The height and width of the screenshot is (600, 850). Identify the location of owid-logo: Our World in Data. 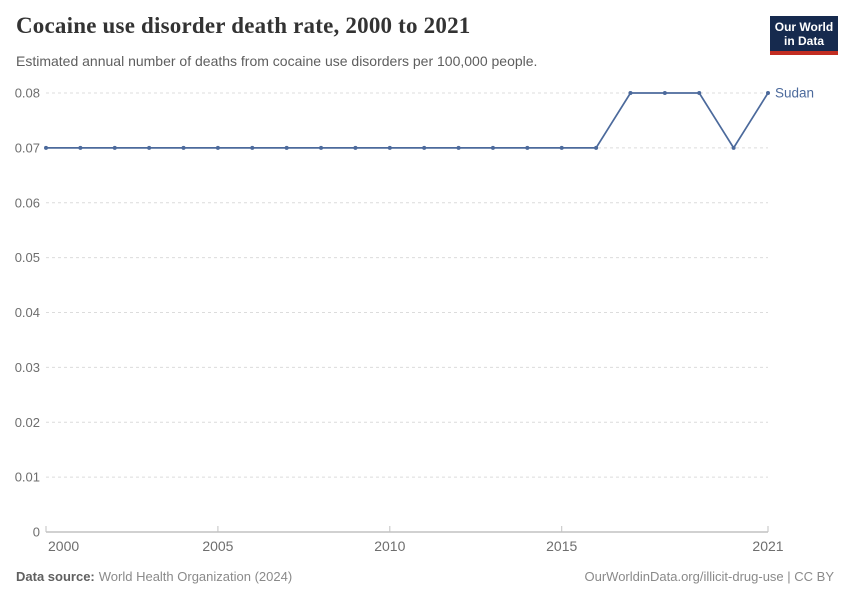
(804, 35).